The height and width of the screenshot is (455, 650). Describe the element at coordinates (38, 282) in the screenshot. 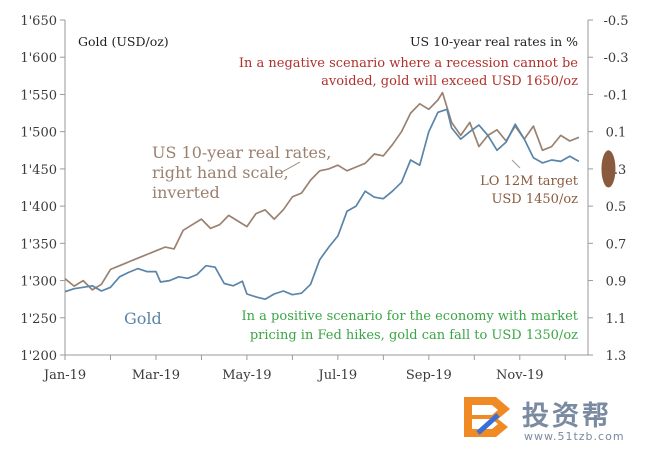

I see `left-tick-label: 1'300` at that location.